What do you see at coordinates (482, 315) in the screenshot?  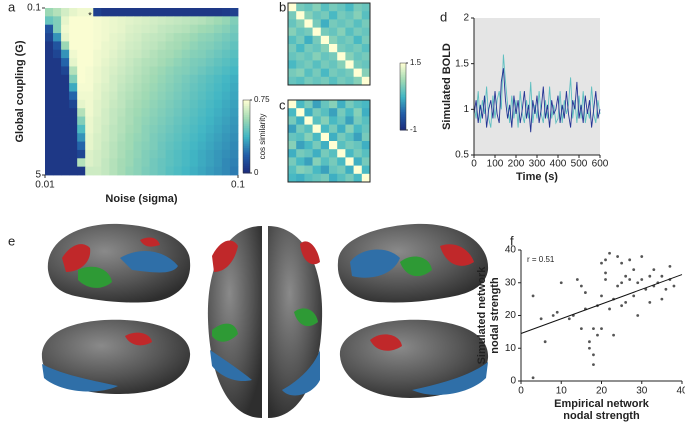 I see `y-axis-label: Simulated network` at bounding box center [482, 315].